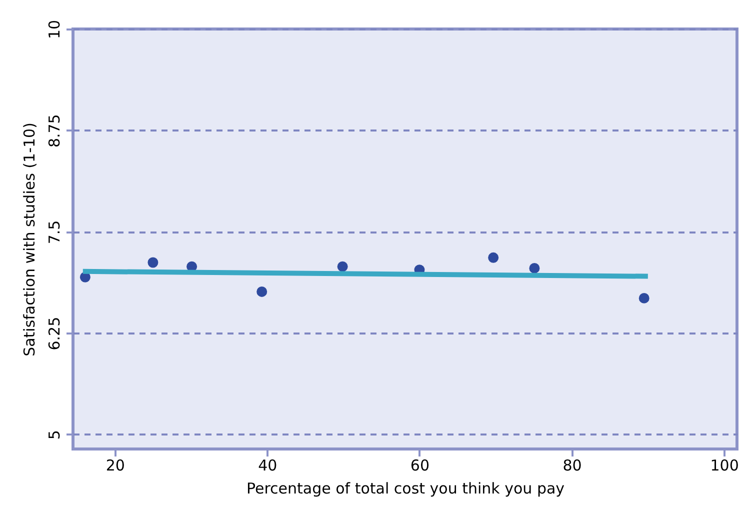 The image size is (747, 522). Describe the element at coordinates (55, 435) in the screenshot. I see `y-tick-label: 5` at that location.